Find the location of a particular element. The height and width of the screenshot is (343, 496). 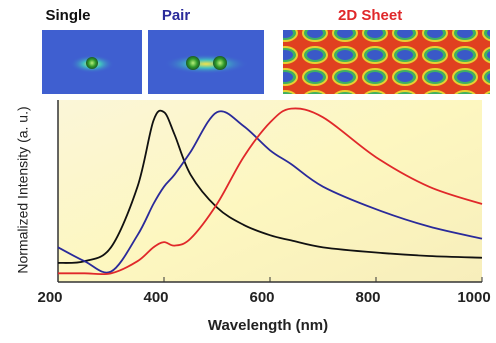

x-tick-label: 1000 is located at coordinates (473, 297).